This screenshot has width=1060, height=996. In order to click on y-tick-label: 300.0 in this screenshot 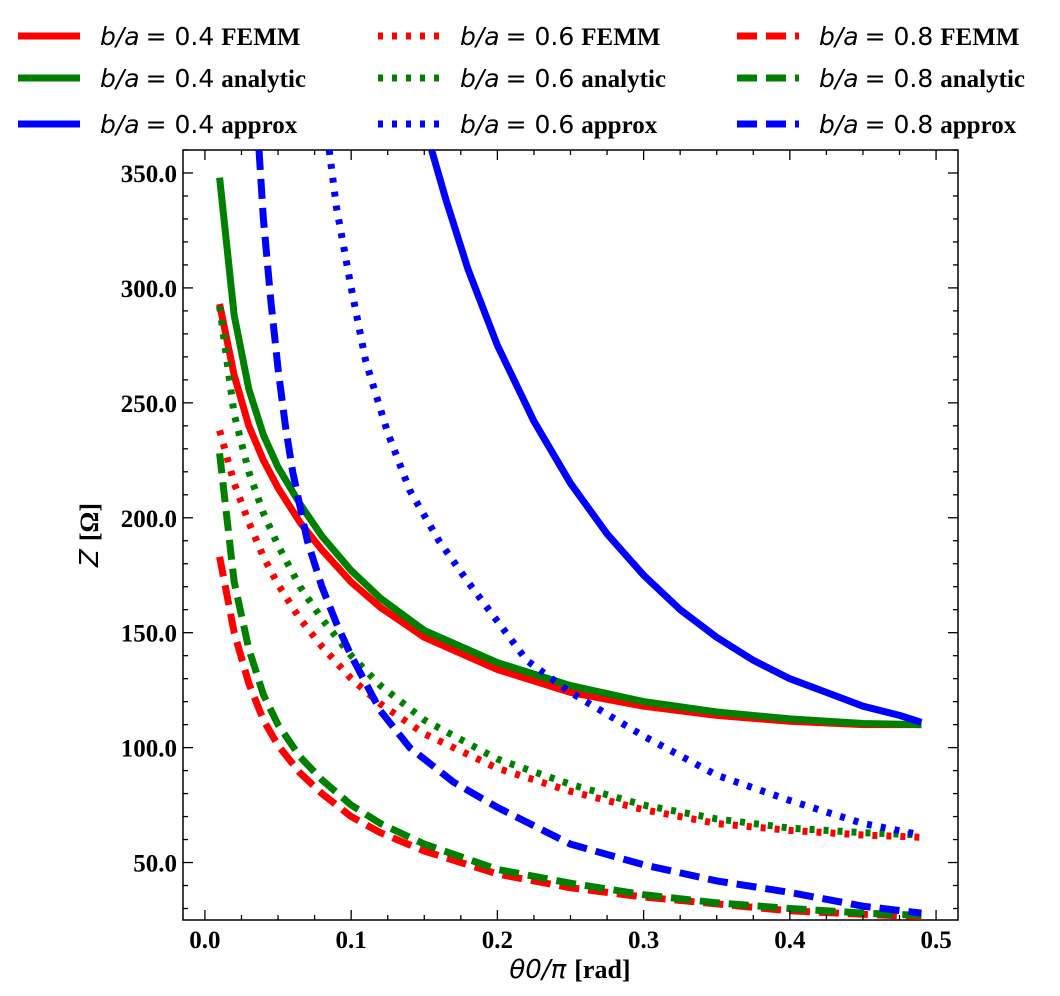, I will do `click(149, 289)`.